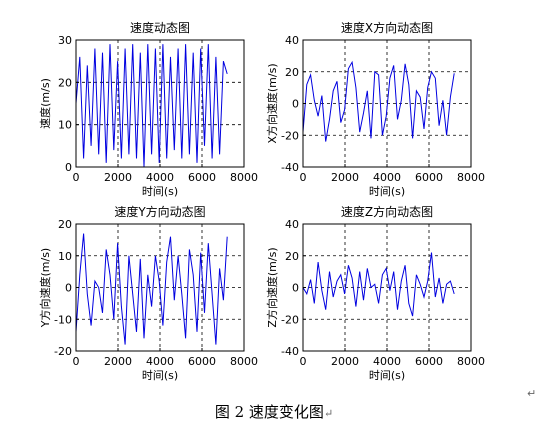 This screenshot has height=440, width=548. What do you see at coordinates (63, 319) in the screenshot?
I see `y-tick-label: -10` at bounding box center [63, 319].